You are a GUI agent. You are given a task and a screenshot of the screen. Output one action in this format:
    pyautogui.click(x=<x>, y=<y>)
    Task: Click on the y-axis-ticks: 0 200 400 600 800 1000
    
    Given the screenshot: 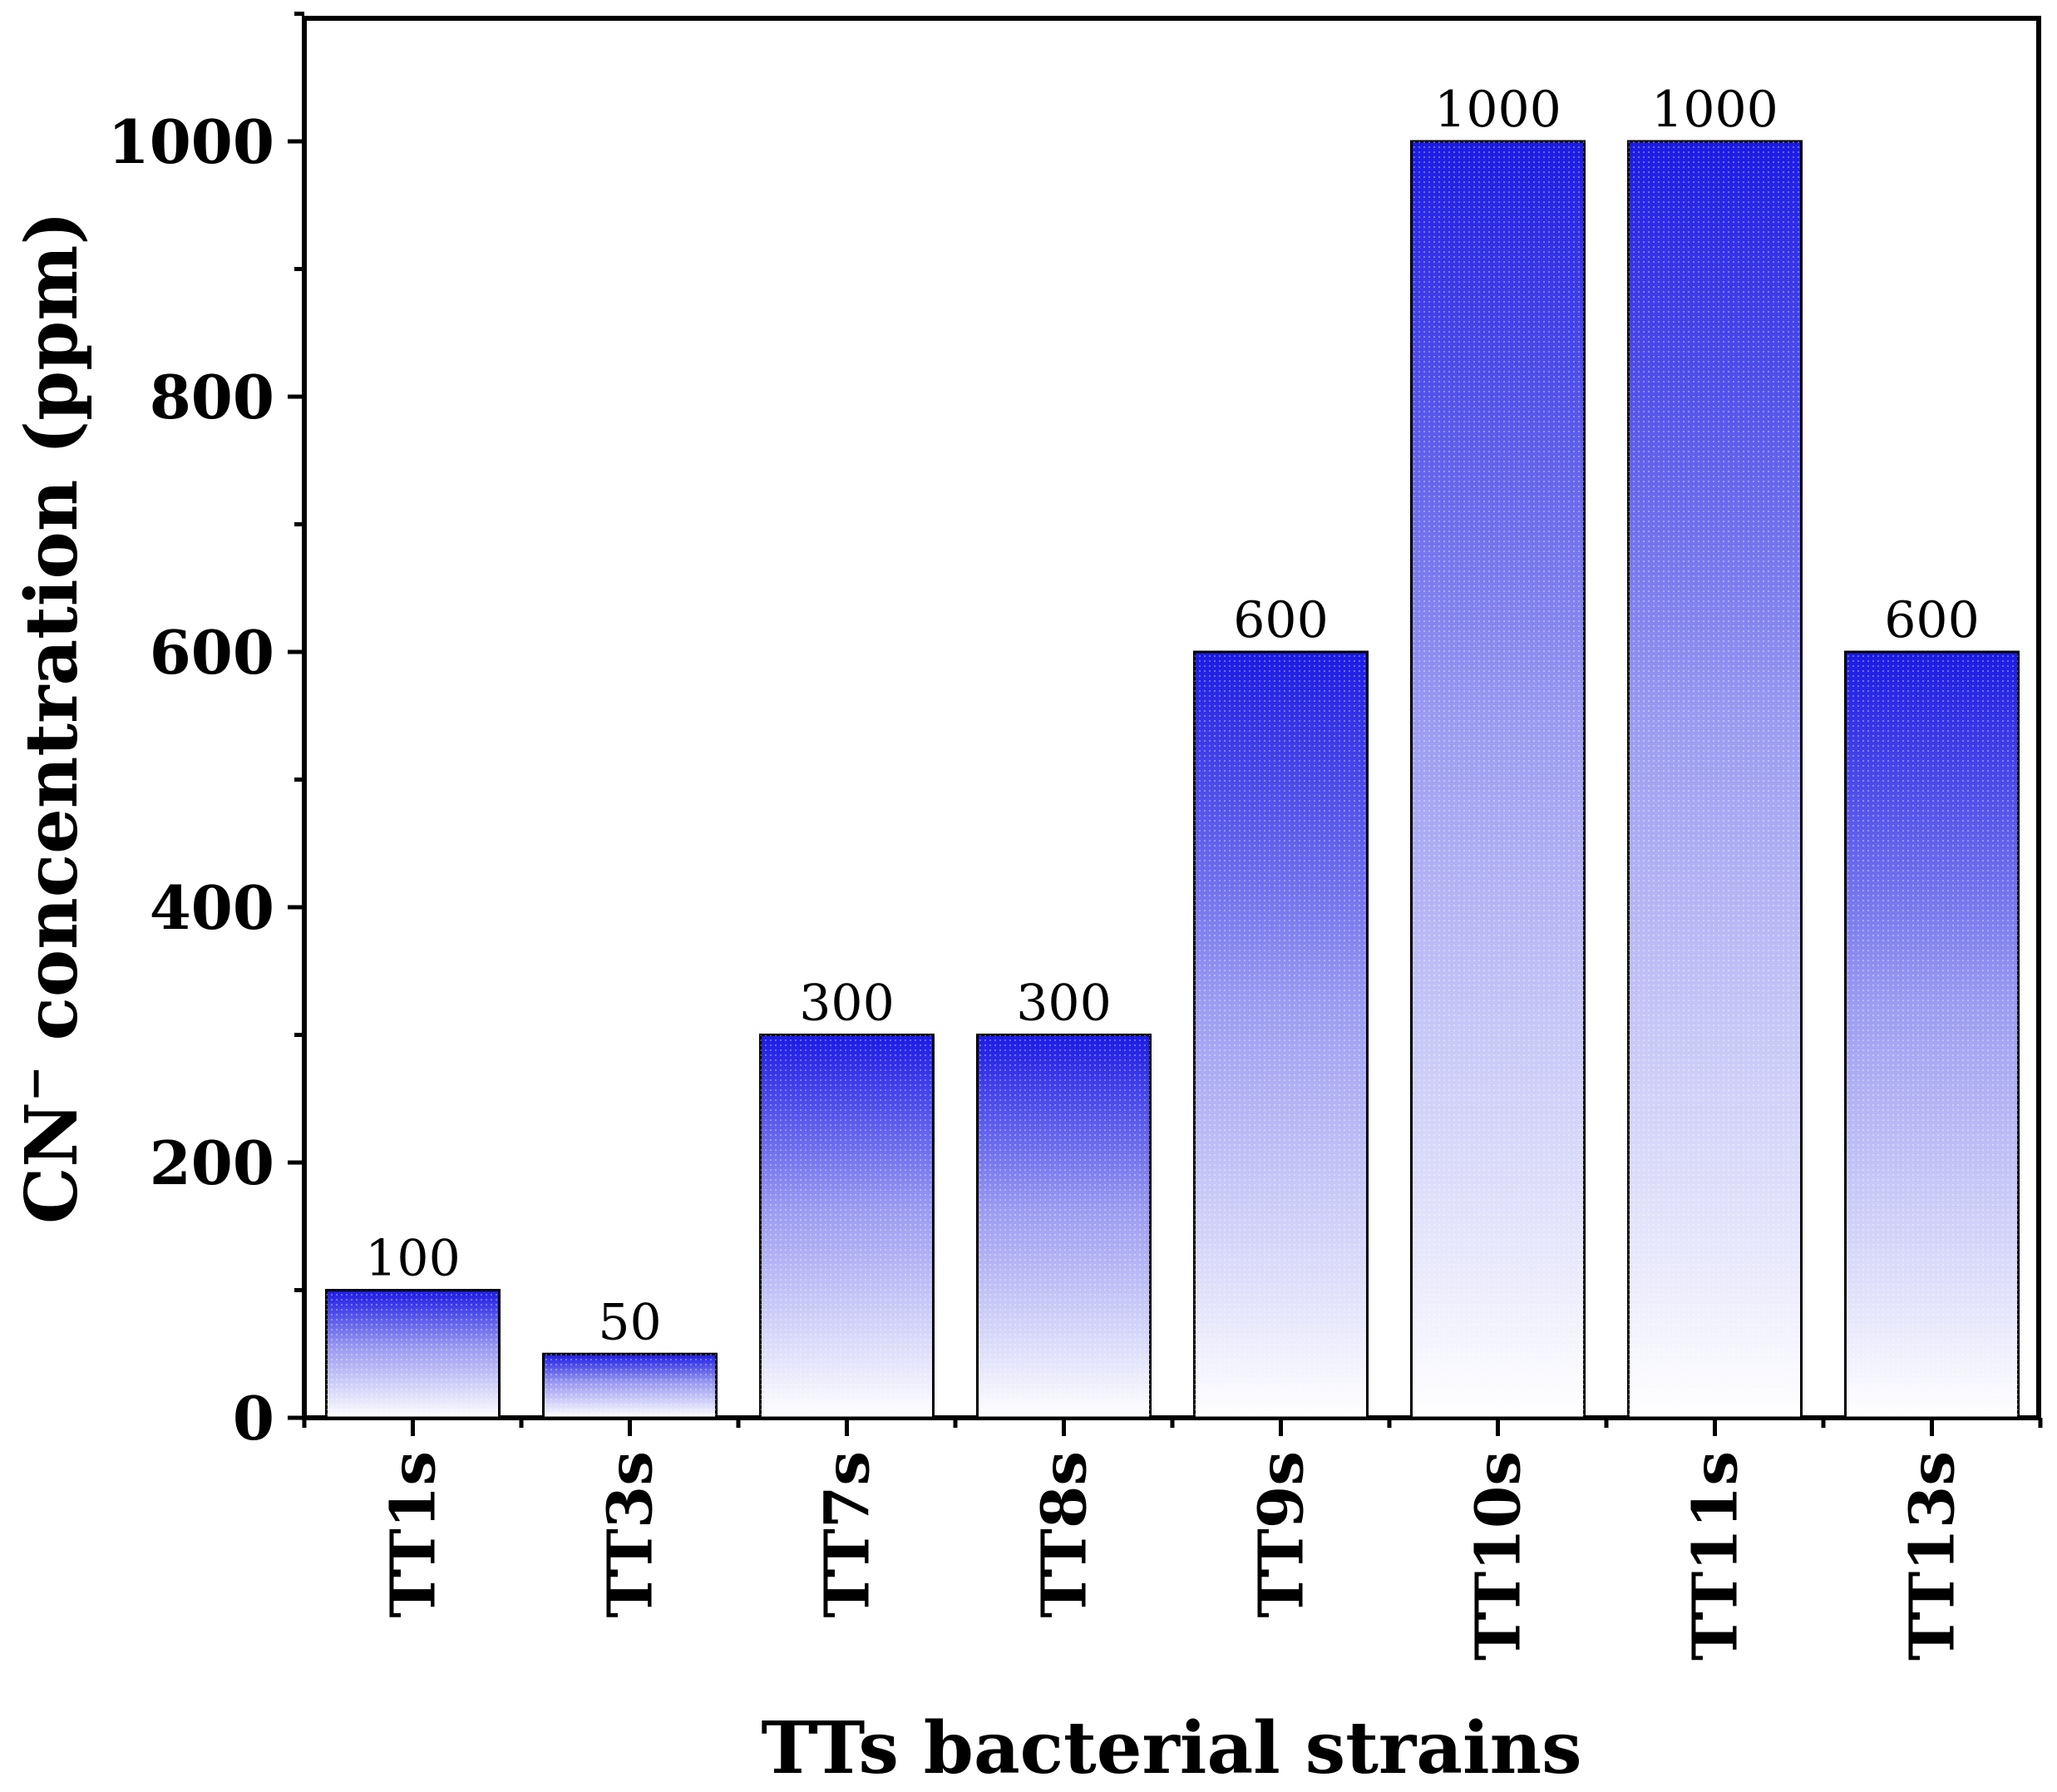 What is the action you would take?
    pyautogui.click(x=206, y=733)
    